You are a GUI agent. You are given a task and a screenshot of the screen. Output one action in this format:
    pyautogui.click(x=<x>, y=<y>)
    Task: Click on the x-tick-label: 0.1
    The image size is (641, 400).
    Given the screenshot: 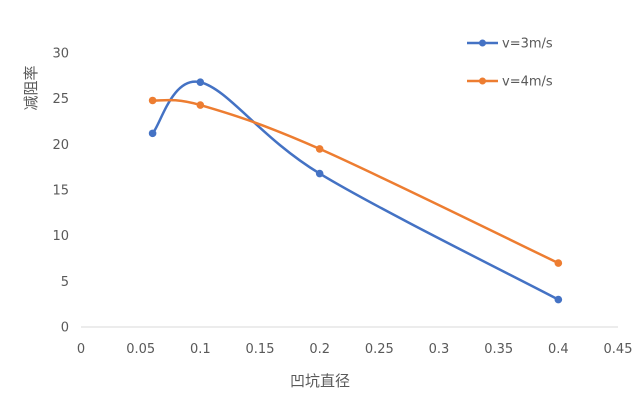 What is the action you would take?
    pyautogui.click(x=200, y=349)
    